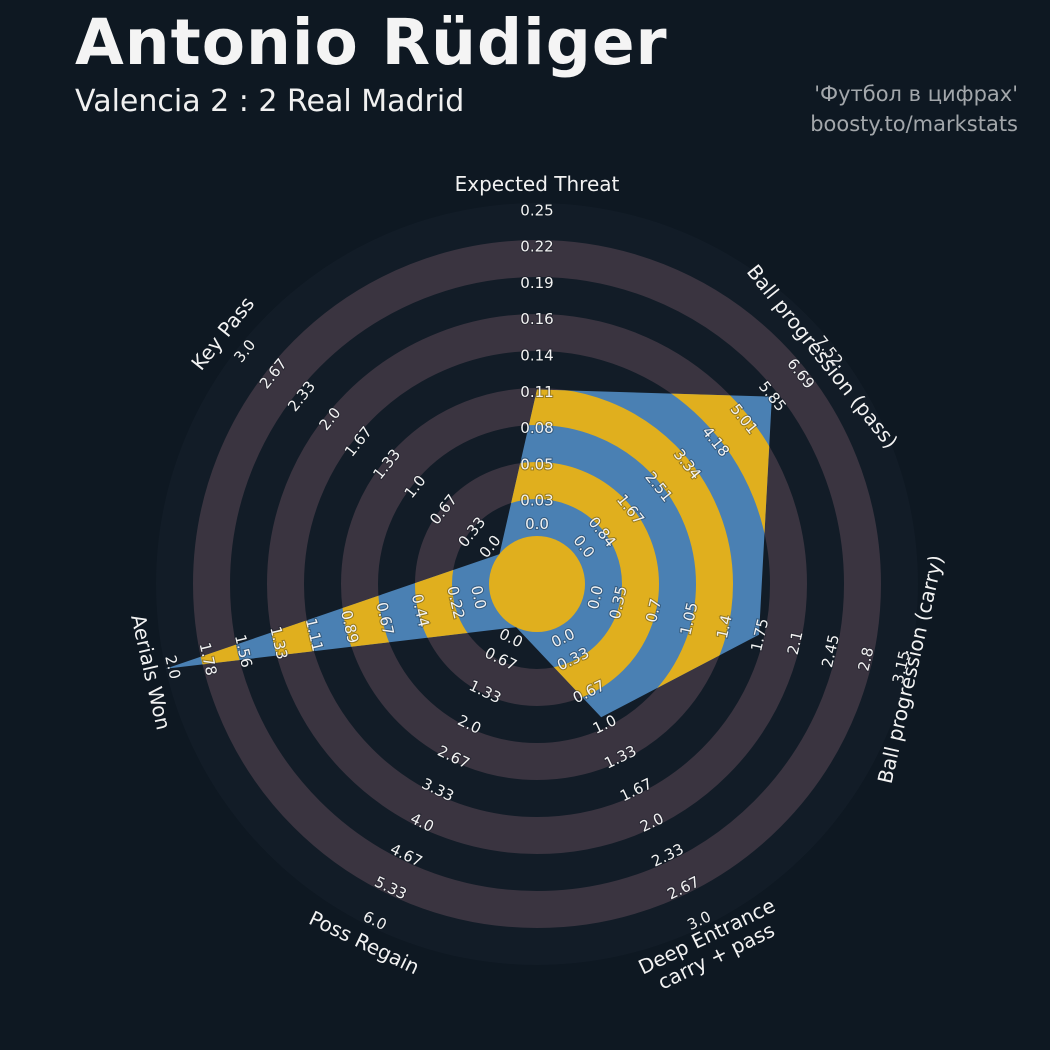 The width and height of the screenshot is (1050, 1050). What do you see at coordinates (537, 524) in the screenshot?
I see `tick-label: 0.0` at bounding box center [537, 524].